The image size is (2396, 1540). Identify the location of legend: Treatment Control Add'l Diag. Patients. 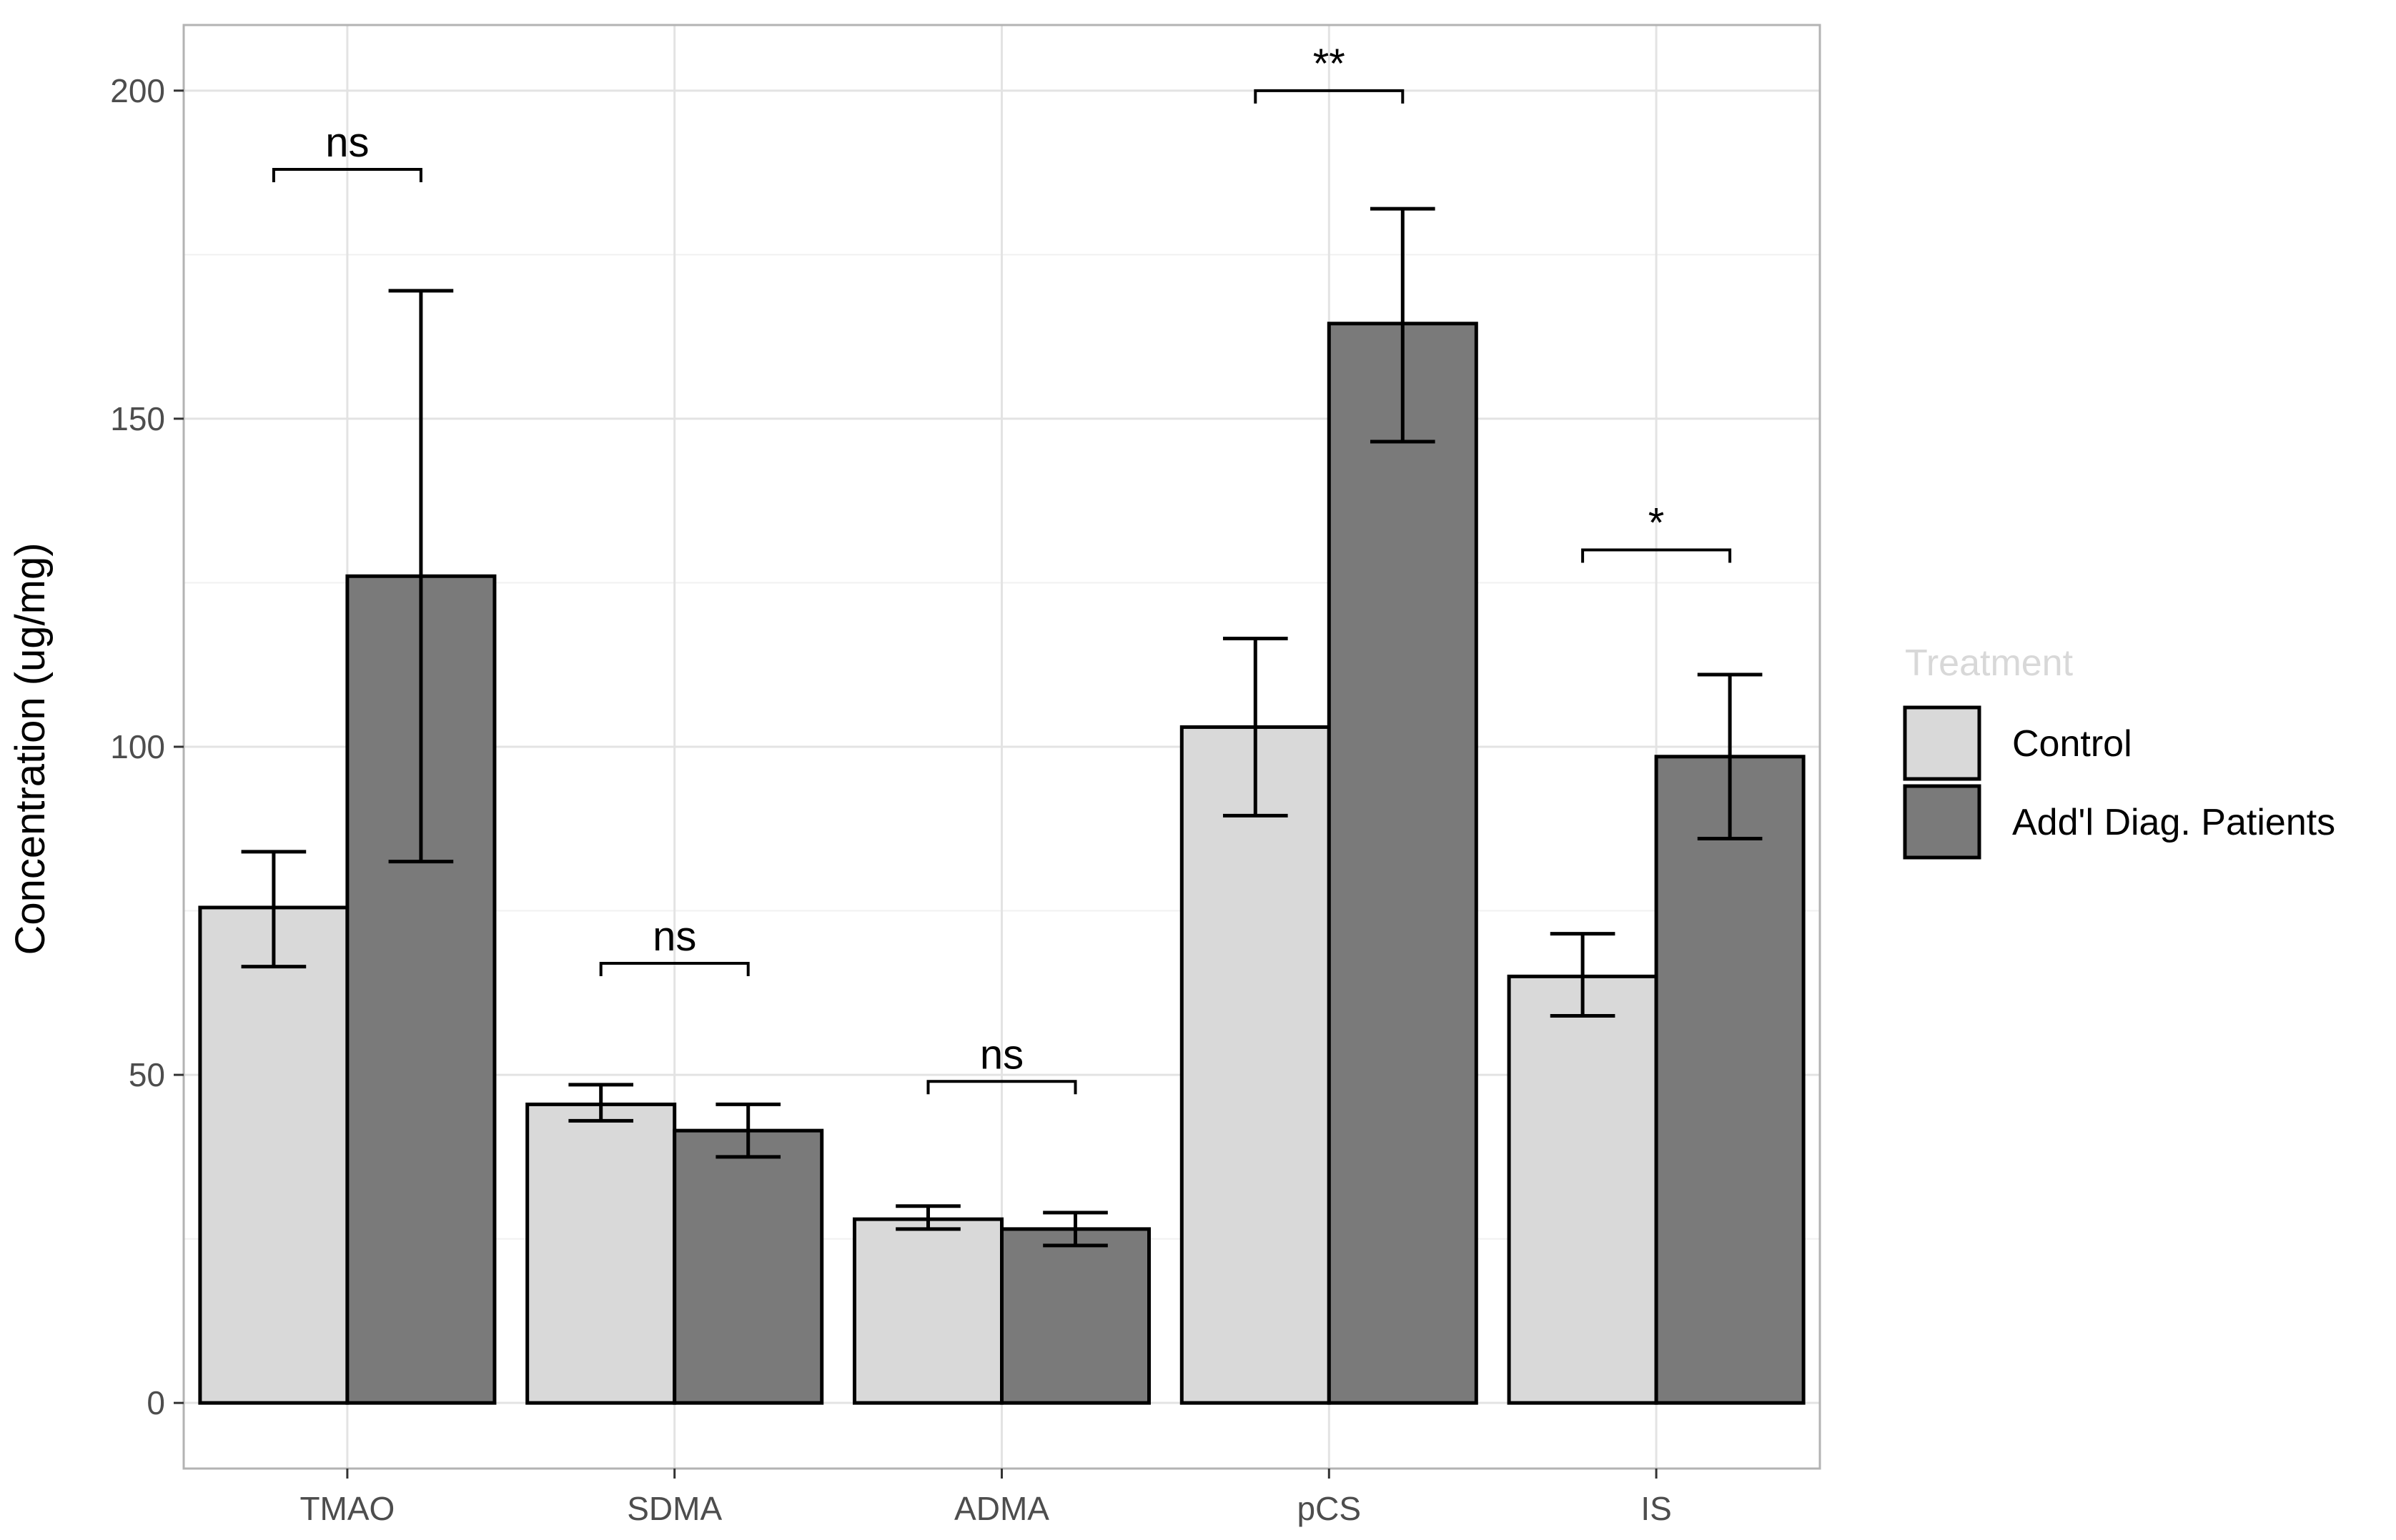
(2119, 751).